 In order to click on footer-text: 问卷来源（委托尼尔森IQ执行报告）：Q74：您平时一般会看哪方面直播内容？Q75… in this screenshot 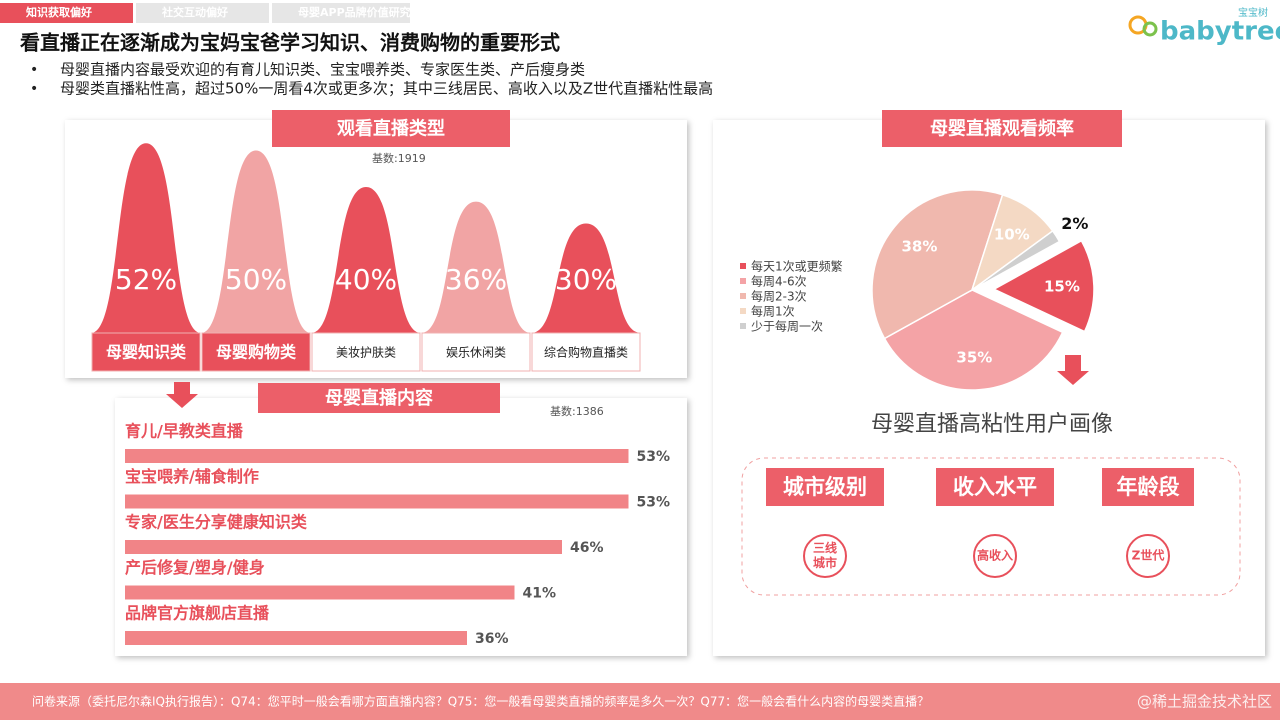, I will do `click(480, 701)`.